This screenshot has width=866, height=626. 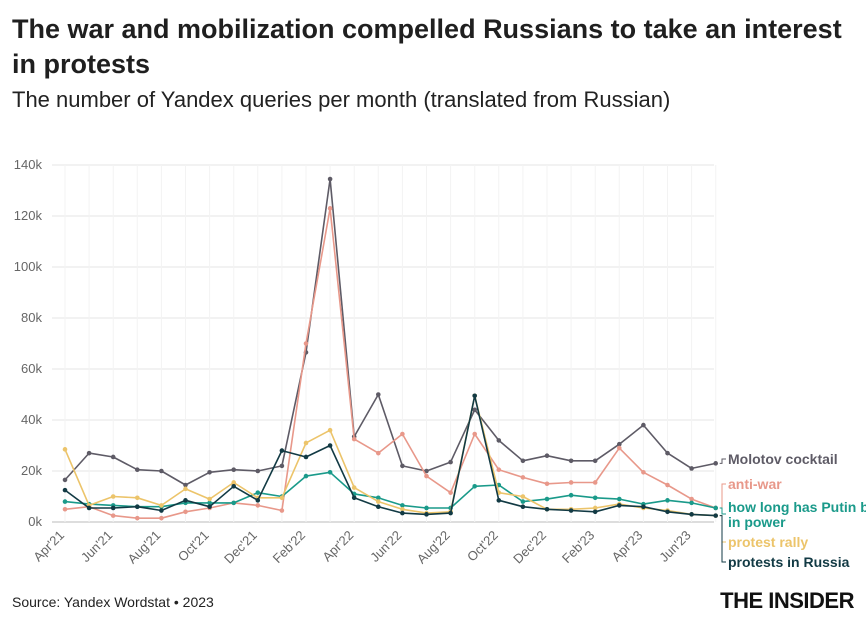 I want to click on y-tick-label: 0k, so click(x=35, y=521).